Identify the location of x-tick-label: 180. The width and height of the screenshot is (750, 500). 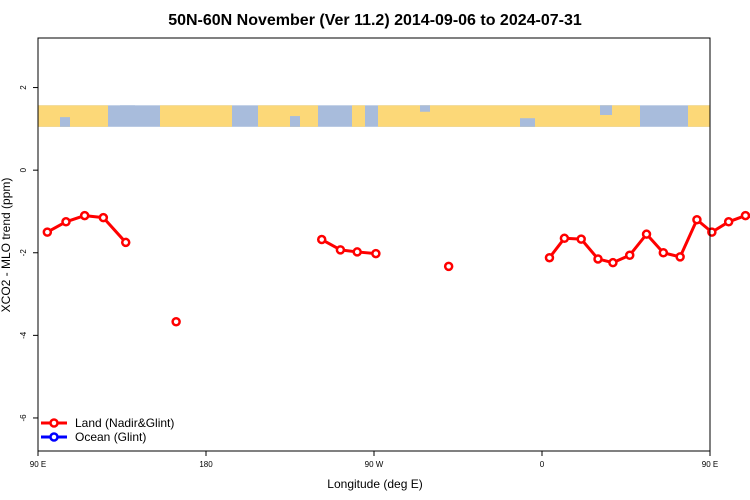
(206, 464).